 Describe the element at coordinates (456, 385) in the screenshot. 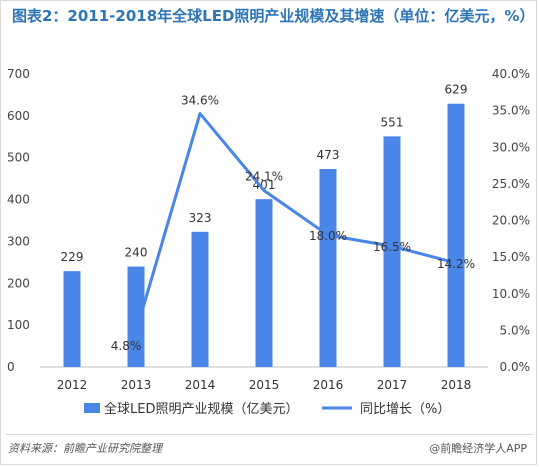

I see `x-tick-label: 2018` at that location.